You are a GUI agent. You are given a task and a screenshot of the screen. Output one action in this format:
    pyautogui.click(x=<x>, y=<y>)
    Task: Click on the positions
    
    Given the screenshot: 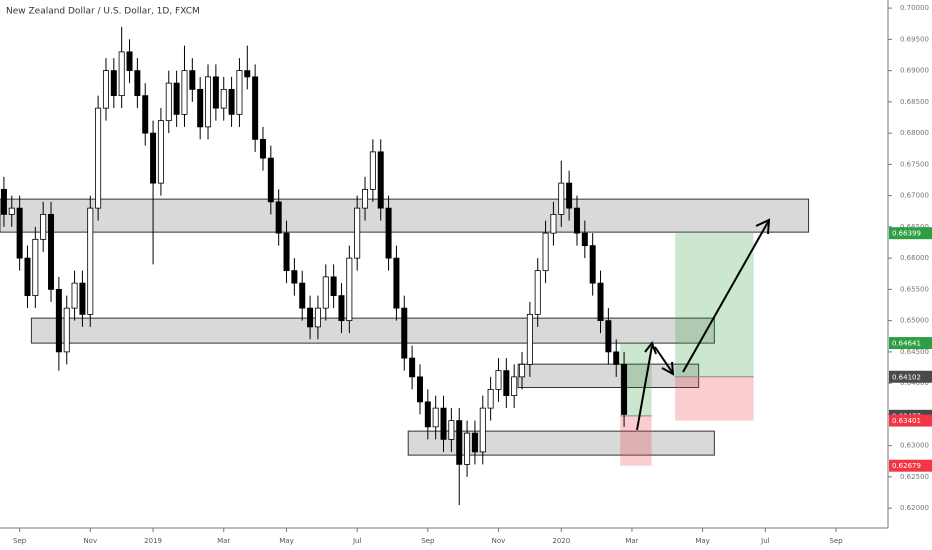 What is the action you would take?
    pyautogui.click(x=687, y=349)
    